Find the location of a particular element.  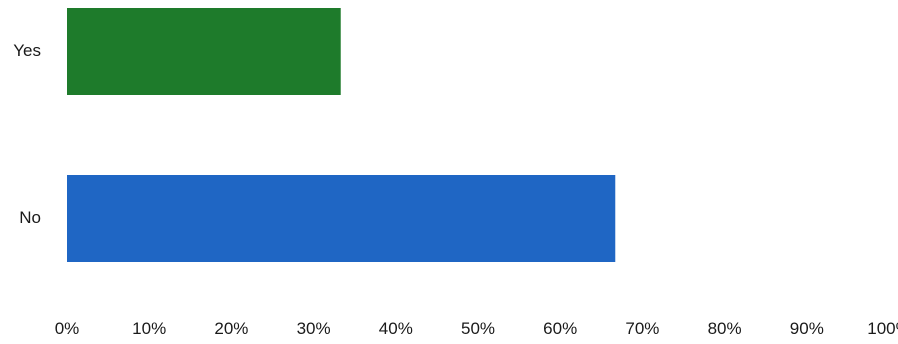

category-labels: Yes No is located at coordinates (27, 134).